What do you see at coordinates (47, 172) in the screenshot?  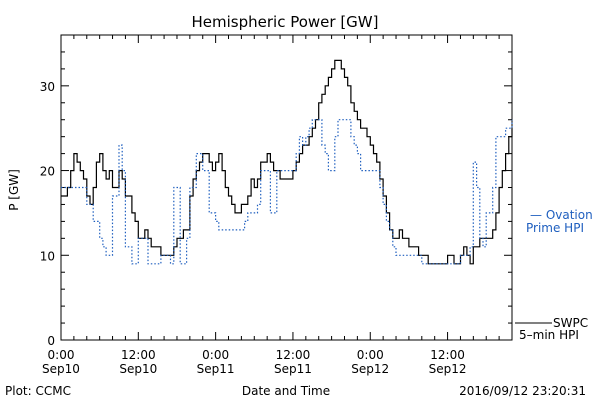 I see `y-tick-label: 20` at bounding box center [47, 172].